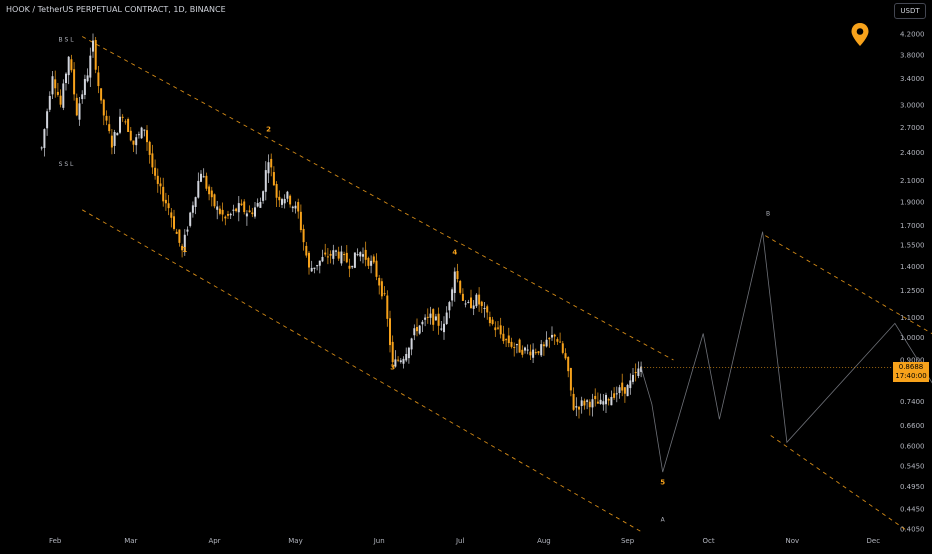 Image resolution: width=932 pixels, height=554 pixels. What do you see at coordinates (912, 402) in the screenshot?
I see `y-tick-label: 0.7400` at bounding box center [912, 402].